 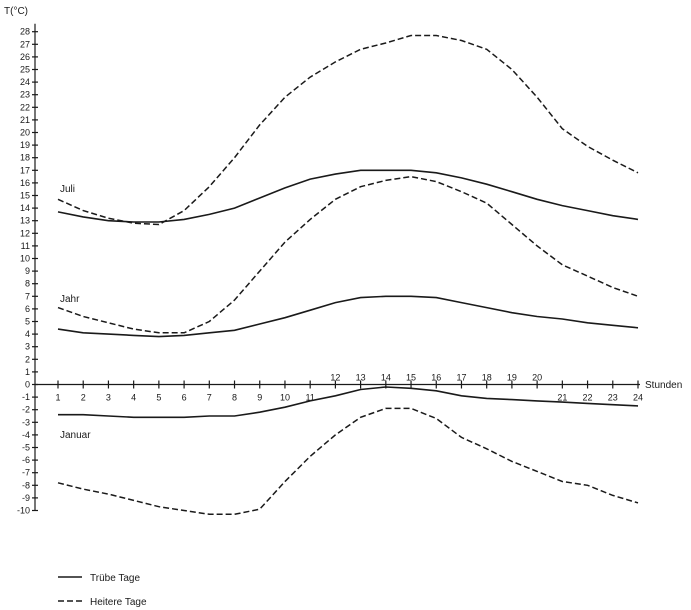 I want to click on y-tick-label: 12, so click(x=25, y=233).